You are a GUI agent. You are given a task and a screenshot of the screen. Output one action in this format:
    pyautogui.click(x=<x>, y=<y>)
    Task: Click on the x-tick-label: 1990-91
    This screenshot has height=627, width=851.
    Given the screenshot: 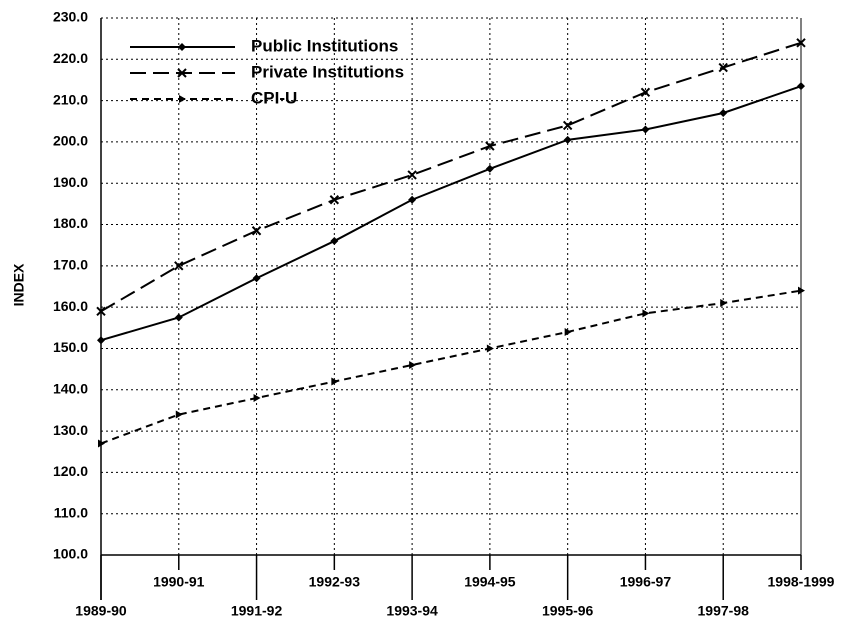 What is the action you would take?
    pyautogui.click(x=179, y=582)
    